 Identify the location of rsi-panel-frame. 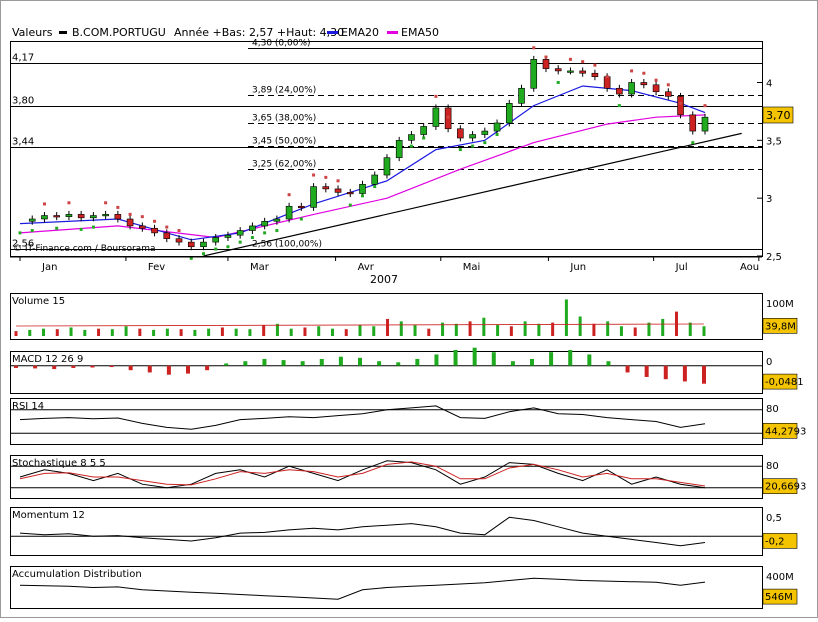
(386, 421).